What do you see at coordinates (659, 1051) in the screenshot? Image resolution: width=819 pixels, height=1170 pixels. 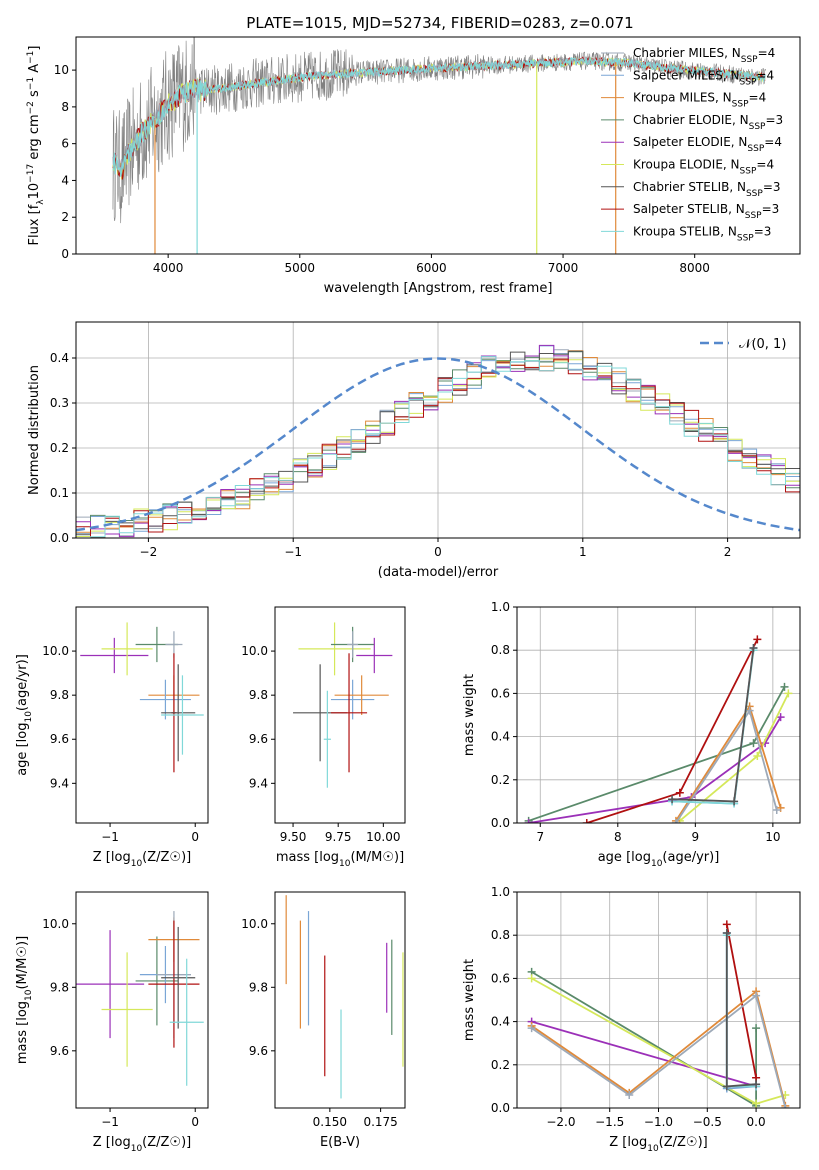 I see `series-line-chabrier-miles` at bounding box center [659, 1051].